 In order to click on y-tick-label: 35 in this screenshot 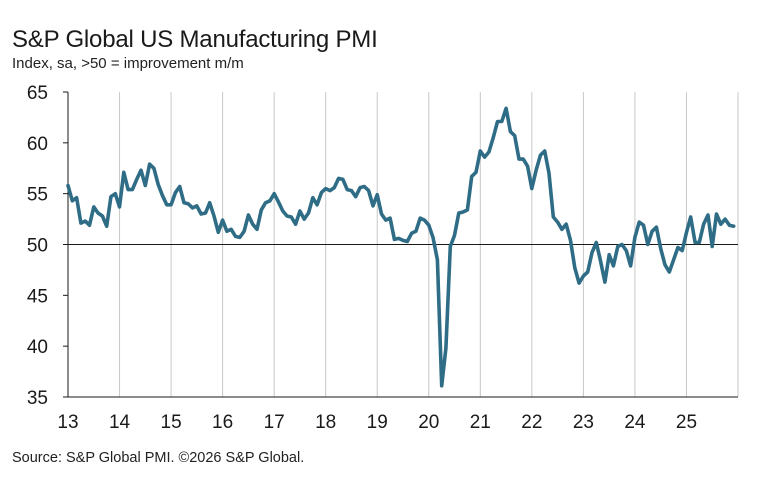, I will do `click(37, 398)`.